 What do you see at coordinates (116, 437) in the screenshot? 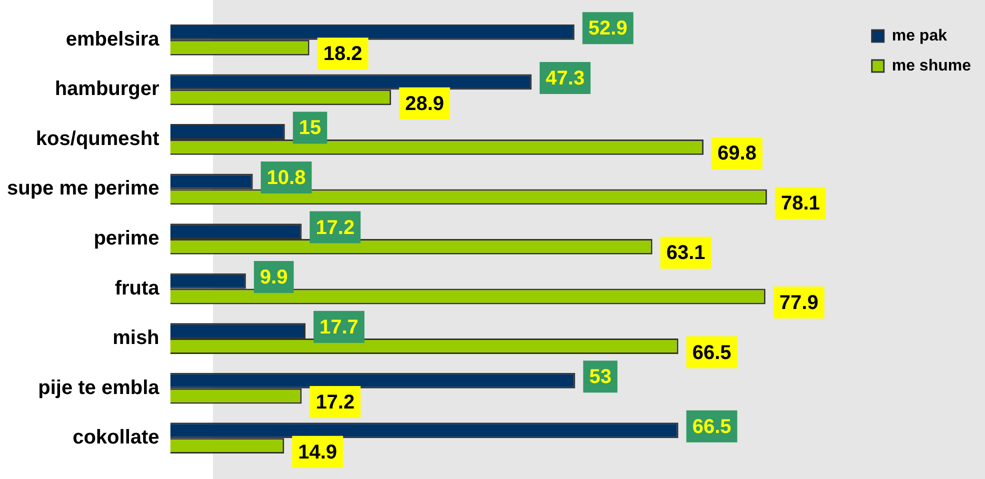
I see `y-tick-label: cokollate` at bounding box center [116, 437].